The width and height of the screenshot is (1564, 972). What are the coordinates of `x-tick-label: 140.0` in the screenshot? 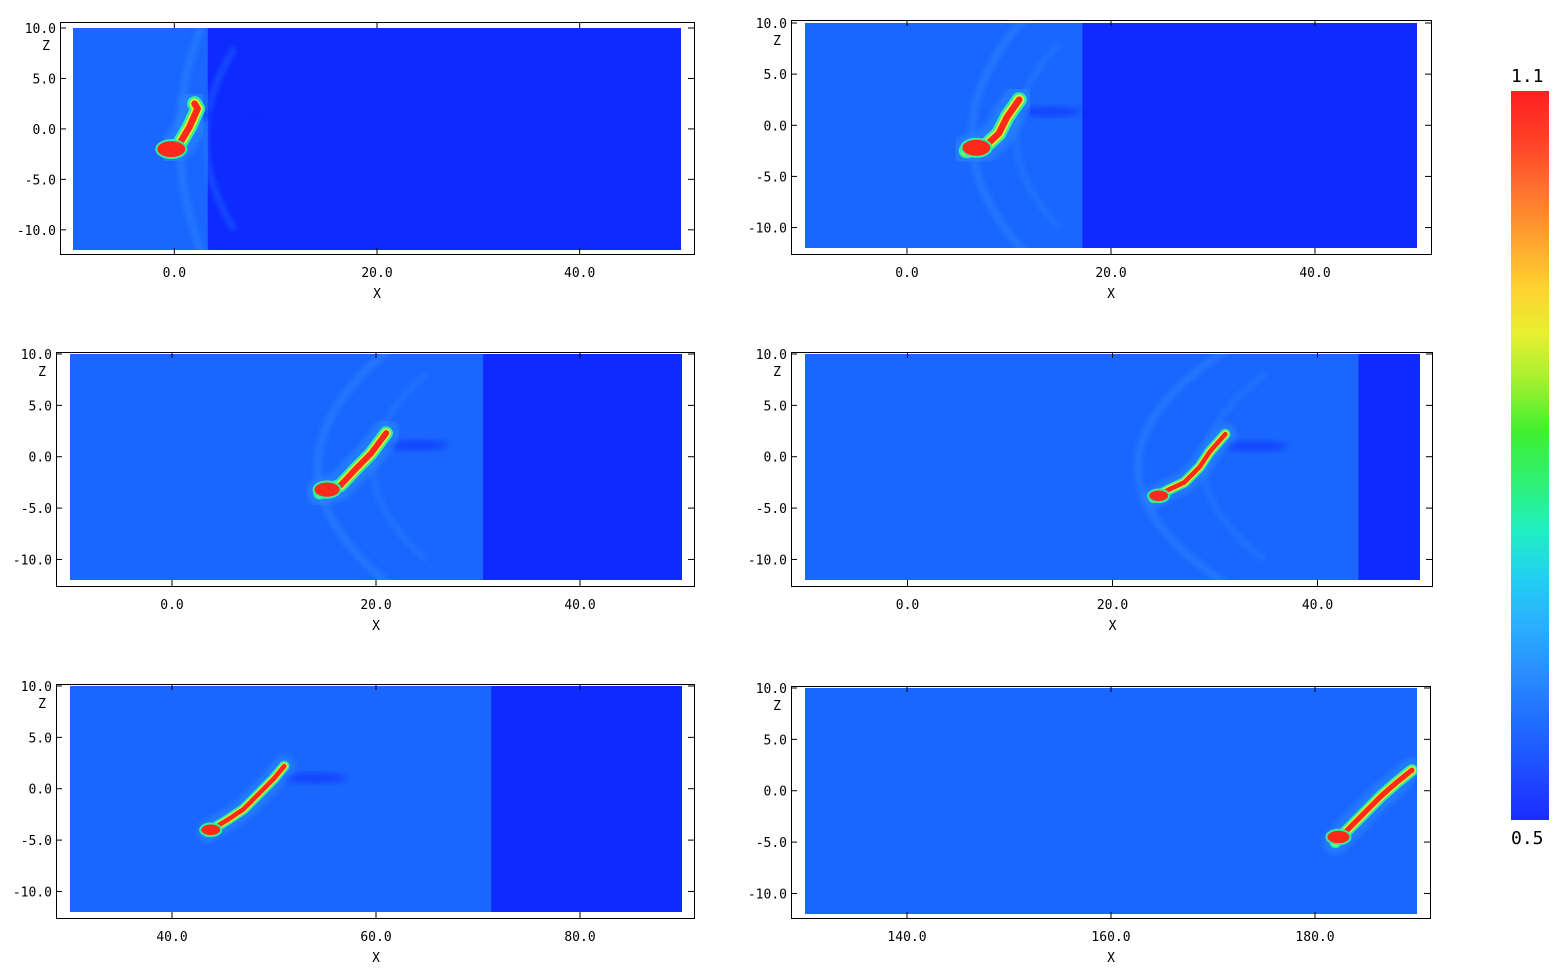 It's located at (906, 937).